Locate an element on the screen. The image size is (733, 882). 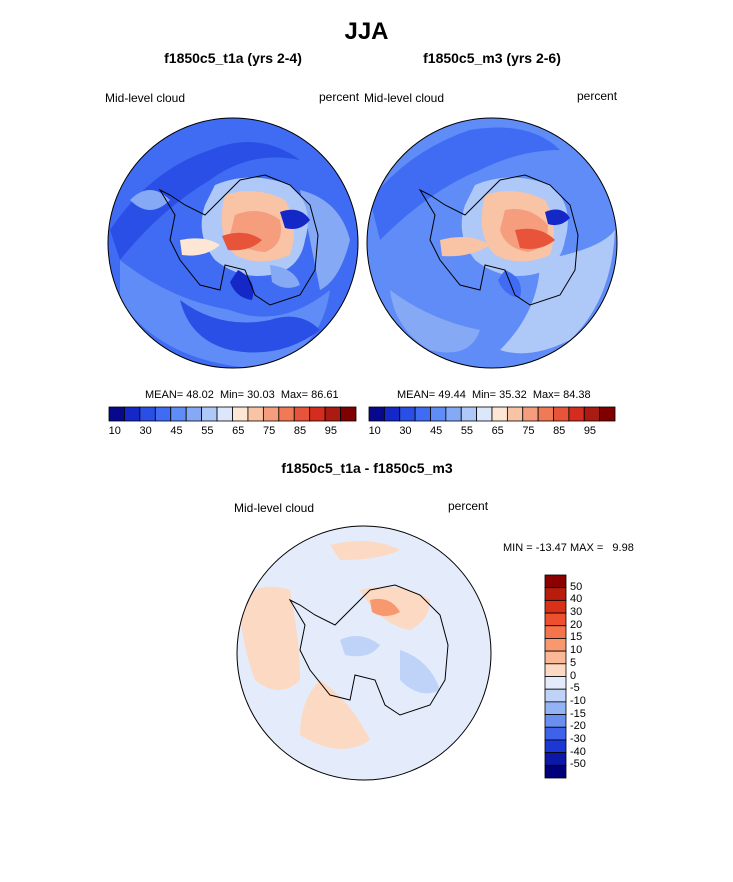
panel-diff-map is located at coordinates (364, 653).